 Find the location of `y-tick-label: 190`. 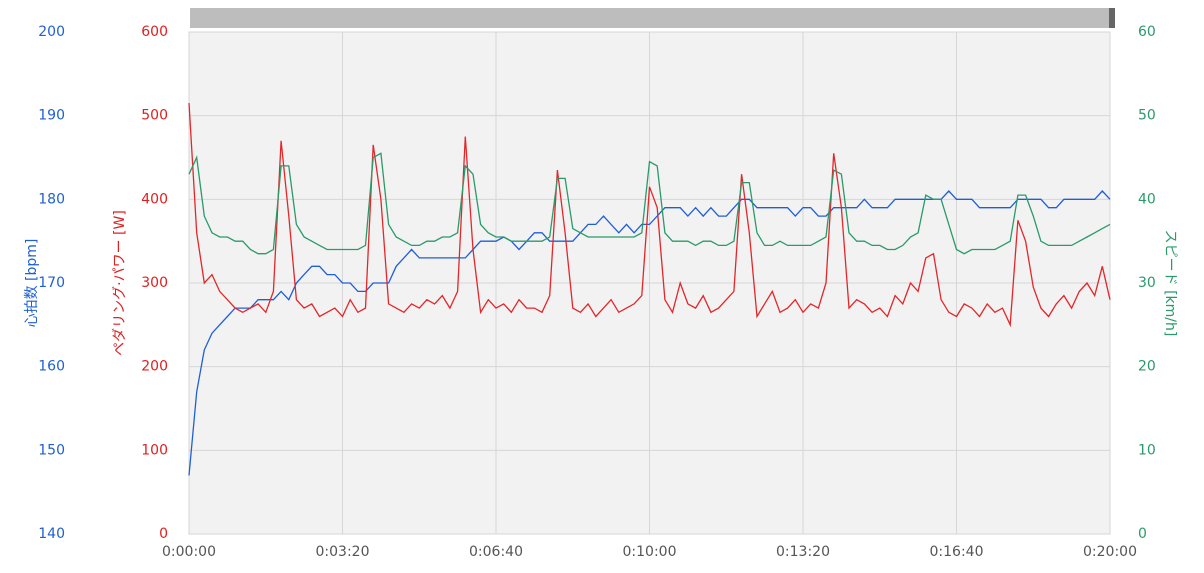

y-tick-label: 190 is located at coordinates (51, 116).